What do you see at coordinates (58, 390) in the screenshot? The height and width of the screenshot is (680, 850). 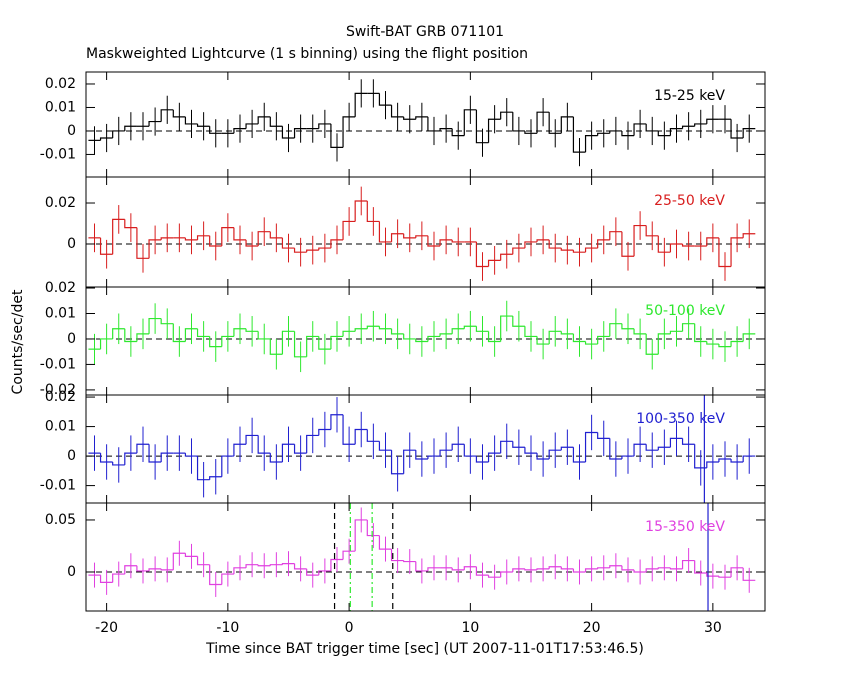 I see `y-tick-label: -0.02` at bounding box center [58, 390].